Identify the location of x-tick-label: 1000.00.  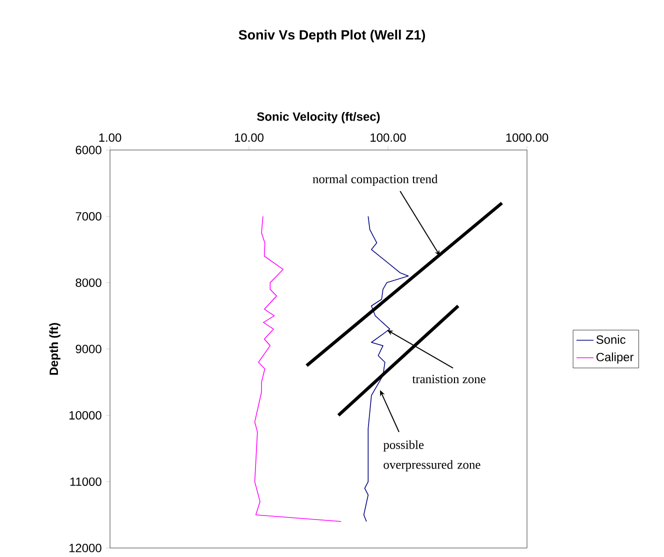
(527, 137).